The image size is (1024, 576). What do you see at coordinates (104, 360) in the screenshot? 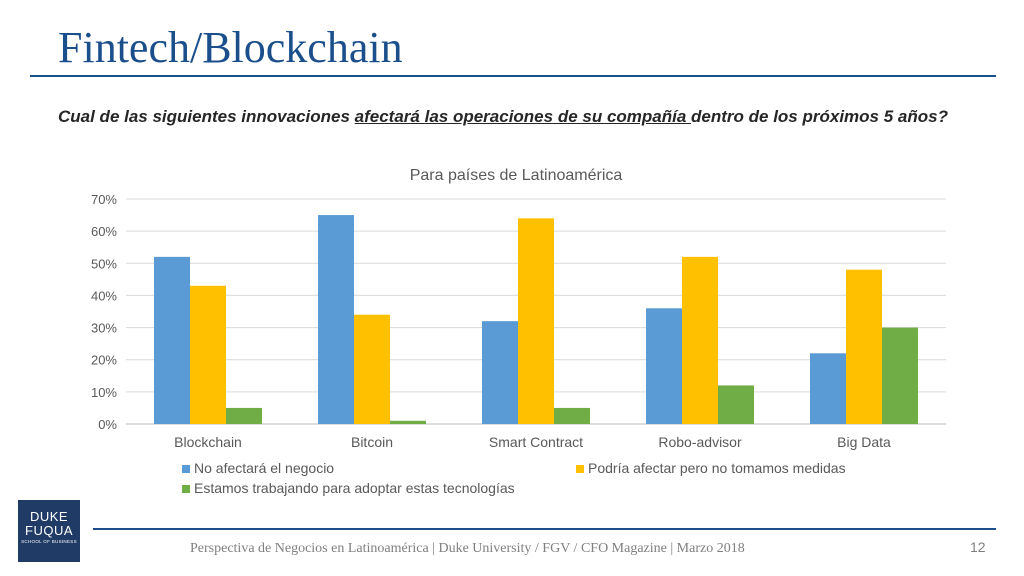
I see `y-tick-label: 20%` at bounding box center [104, 360].